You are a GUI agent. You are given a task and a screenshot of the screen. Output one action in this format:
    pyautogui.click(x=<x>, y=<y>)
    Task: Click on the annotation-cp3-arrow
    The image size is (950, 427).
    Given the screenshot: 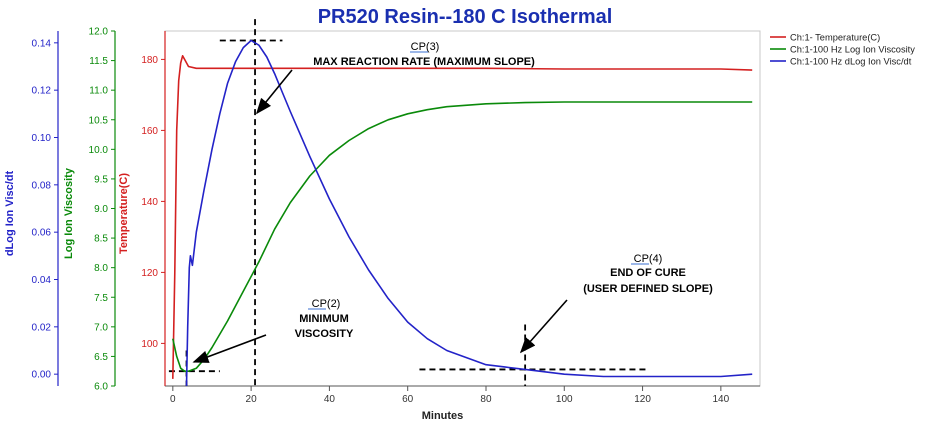 What is the action you would take?
    pyautogui.click(x=274, y=92)
    